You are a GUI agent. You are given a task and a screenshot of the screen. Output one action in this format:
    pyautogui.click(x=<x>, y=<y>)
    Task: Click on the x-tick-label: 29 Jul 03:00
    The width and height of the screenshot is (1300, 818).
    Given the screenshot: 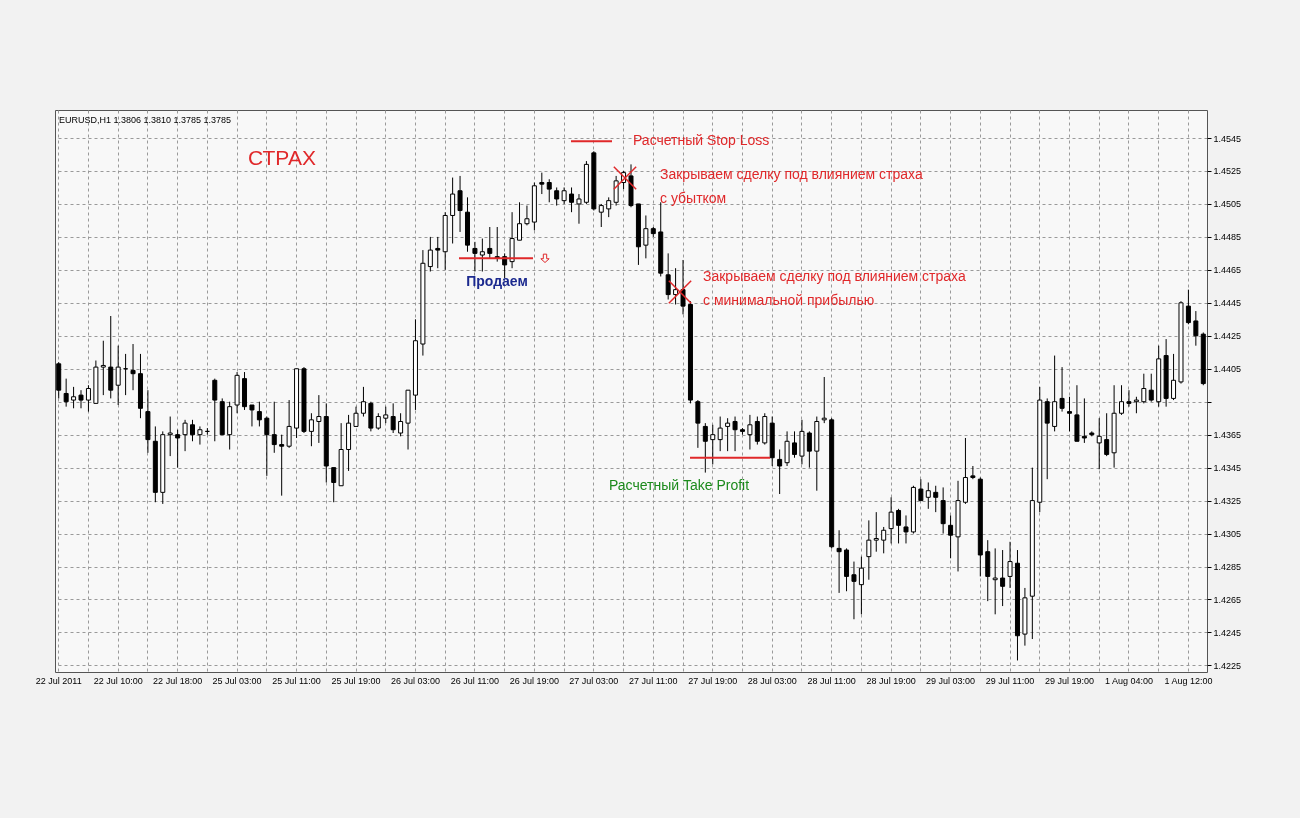 What is the action you would take?
    pyautogui.click(x=951, y=680)
    